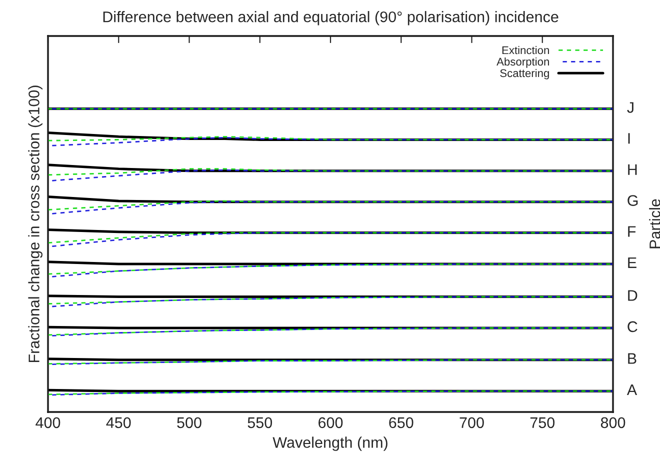  I want to click on x-axis-title: Wavelength (nm), so click(330, 443).